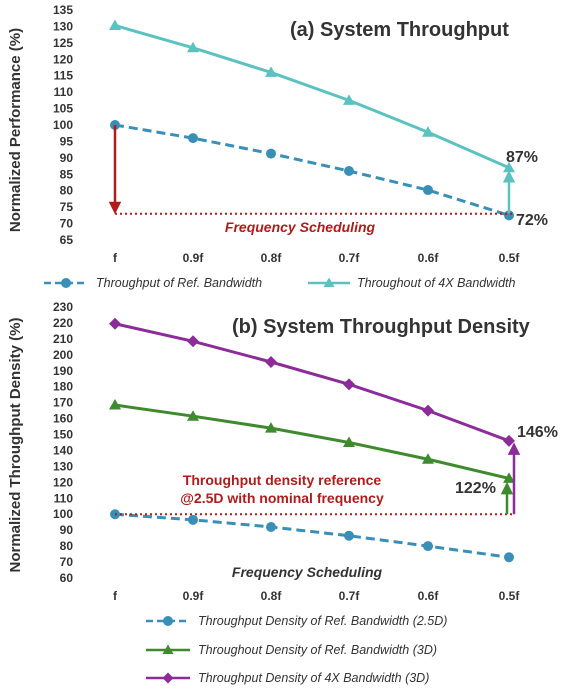 This screenshot has width=561, height=691. Describe the element at coordinates (282, 480) in the screenshot. I see `chart-b-reference-note-line1: Throughput density reference` at that location.